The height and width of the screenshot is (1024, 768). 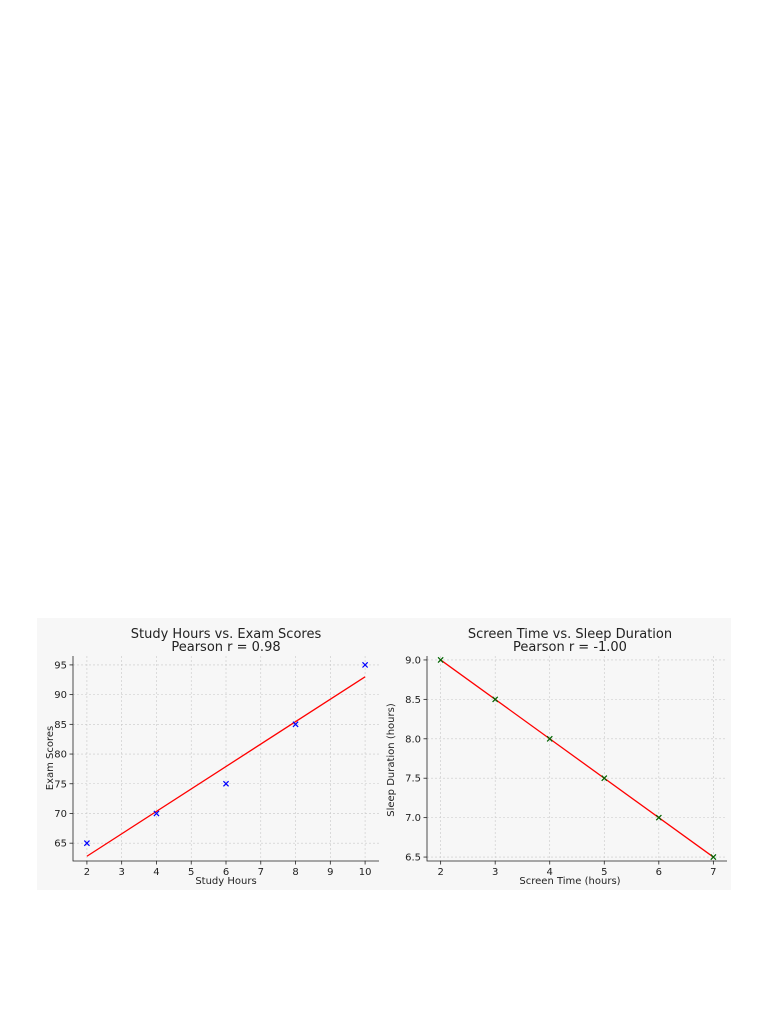 I want to click on y-tick-label: 8.0, so click(x=413, y=739).